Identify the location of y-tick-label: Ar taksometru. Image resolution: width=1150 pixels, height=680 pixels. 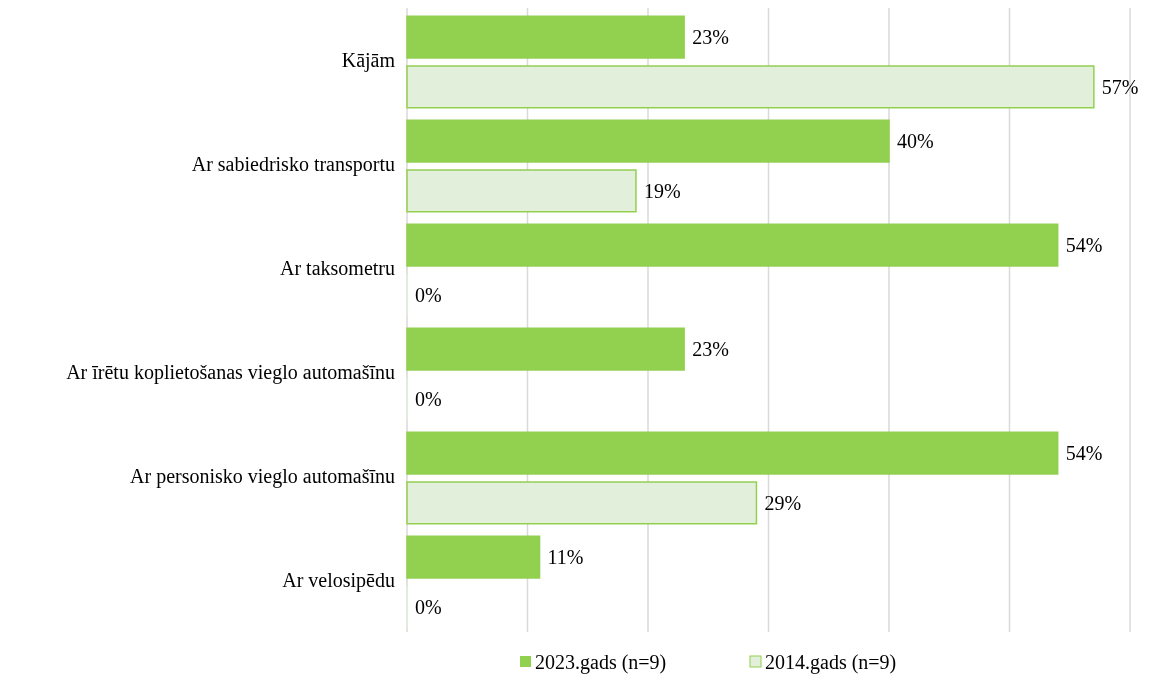
(337, 268).